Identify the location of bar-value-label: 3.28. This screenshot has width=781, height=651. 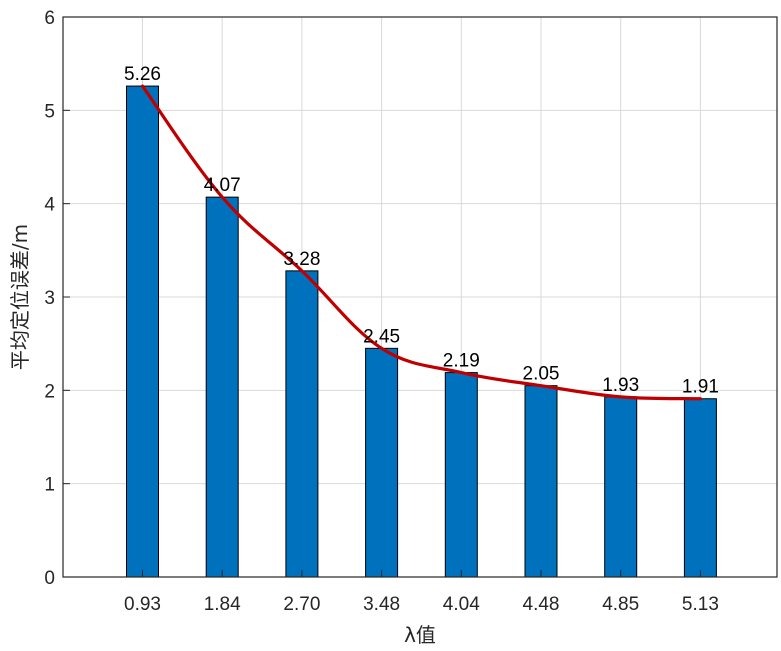
(301, 259).